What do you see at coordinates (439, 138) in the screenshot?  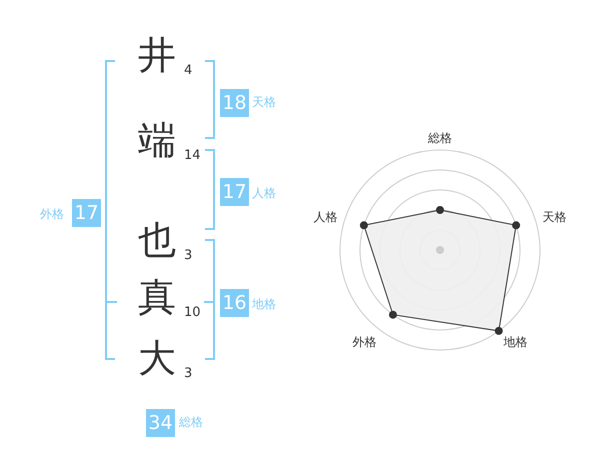 I see `spoke-label: 総格` at bounding box center [439, 138].